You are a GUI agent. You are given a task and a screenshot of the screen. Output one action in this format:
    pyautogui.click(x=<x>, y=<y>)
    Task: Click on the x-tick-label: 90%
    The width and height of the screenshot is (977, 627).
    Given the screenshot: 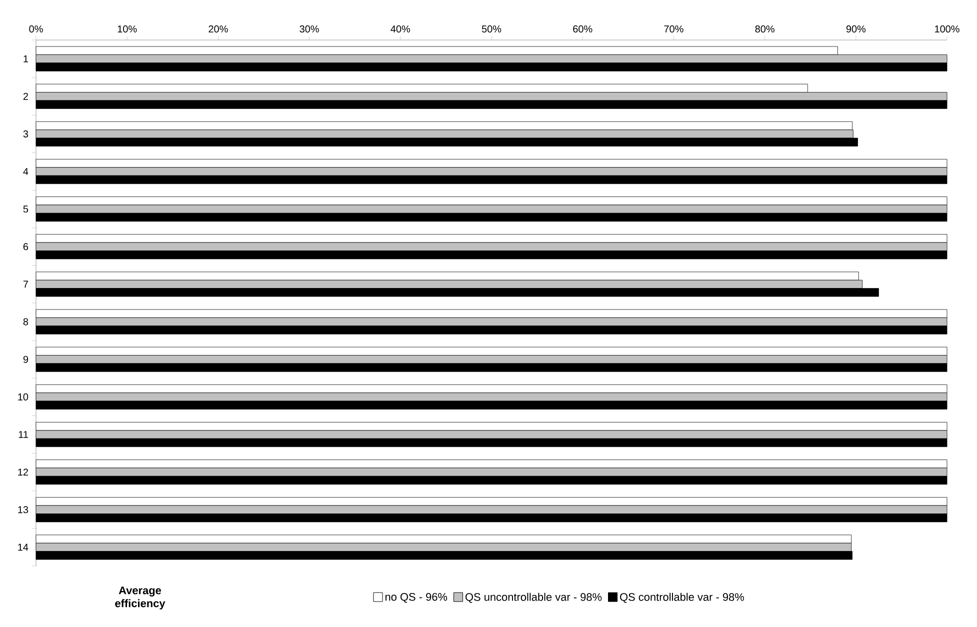 What is the action you would take?
    pyautogui.click(x=856, y=28)
    